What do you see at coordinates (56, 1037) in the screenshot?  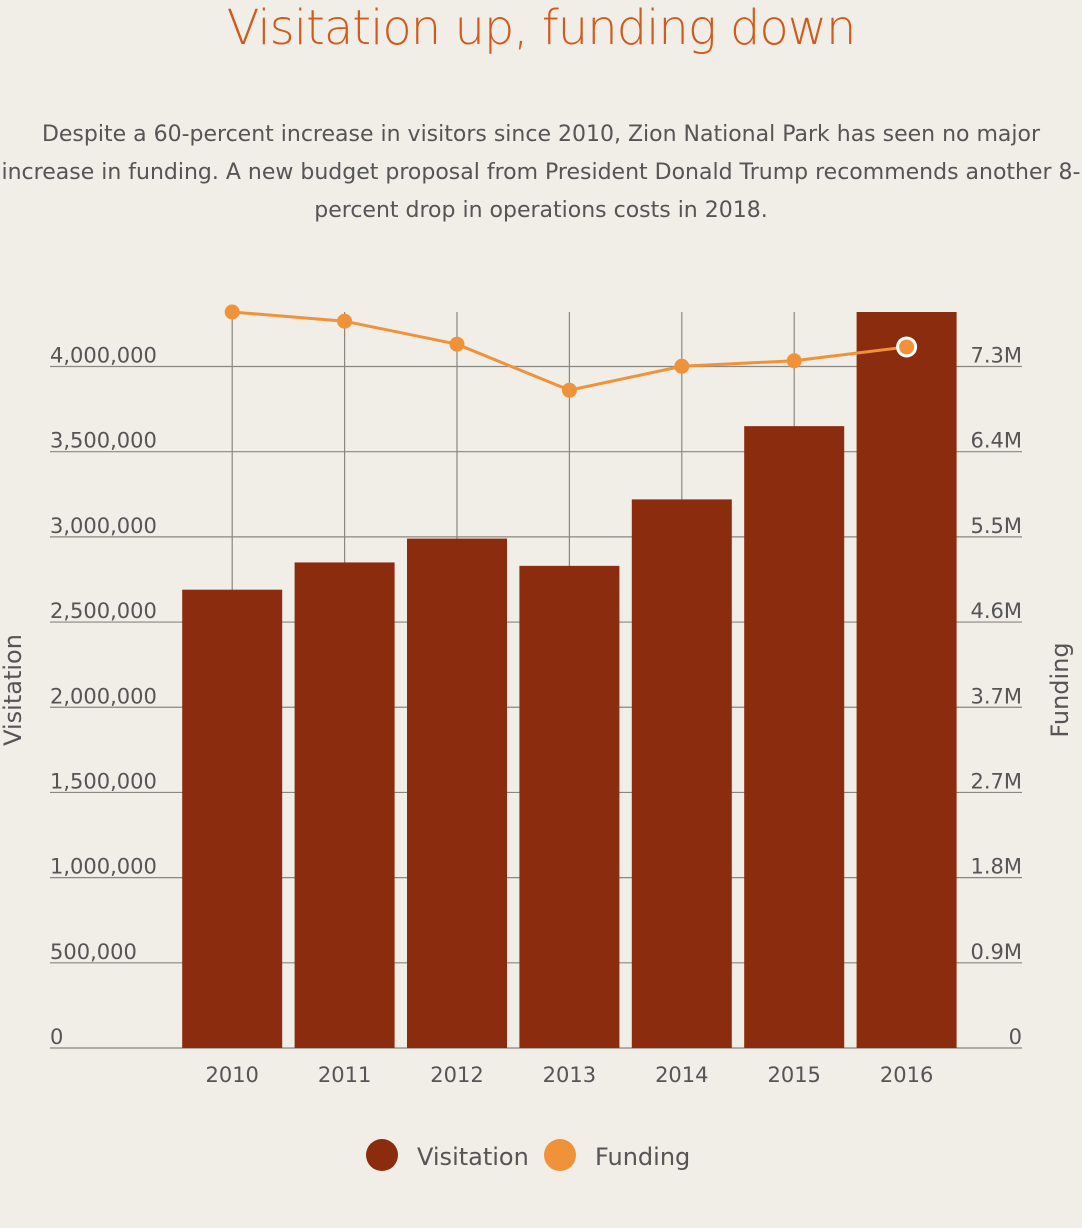 I see `left-tick-label: 0` at bounding box center [56, 1037].